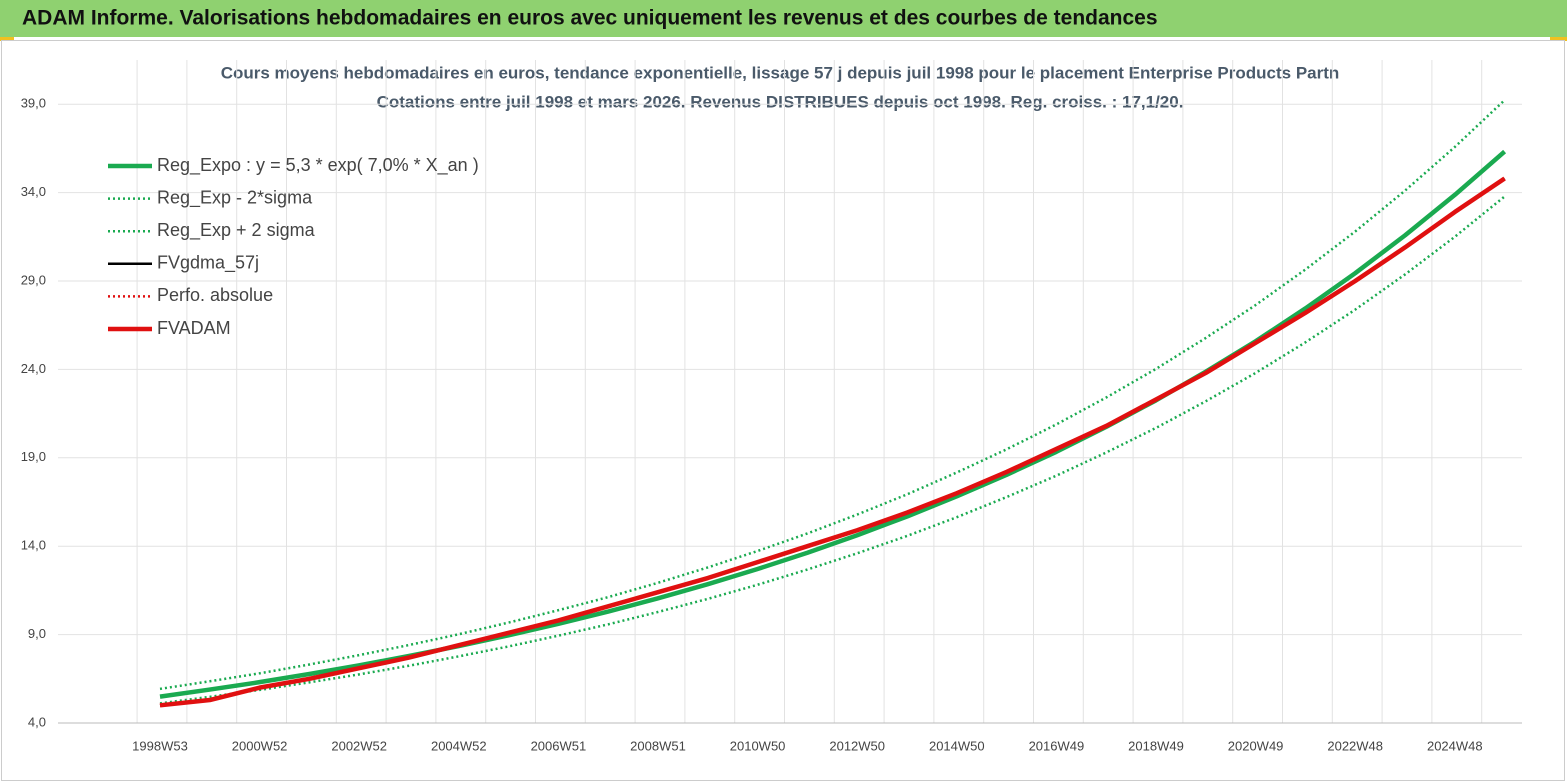 This screenshot has width=1567, height=783. Describe the element at coordinates (459, 745) in the screenshot. I see `x-tick-label: 2004W52` at that location.